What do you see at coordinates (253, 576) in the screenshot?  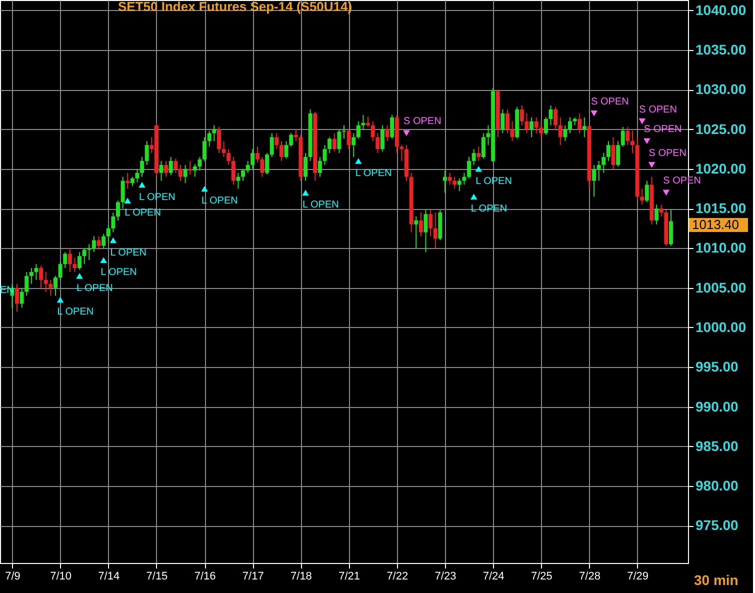 I see `x-tick-label: 7/17` at bounding box center [253, 576].